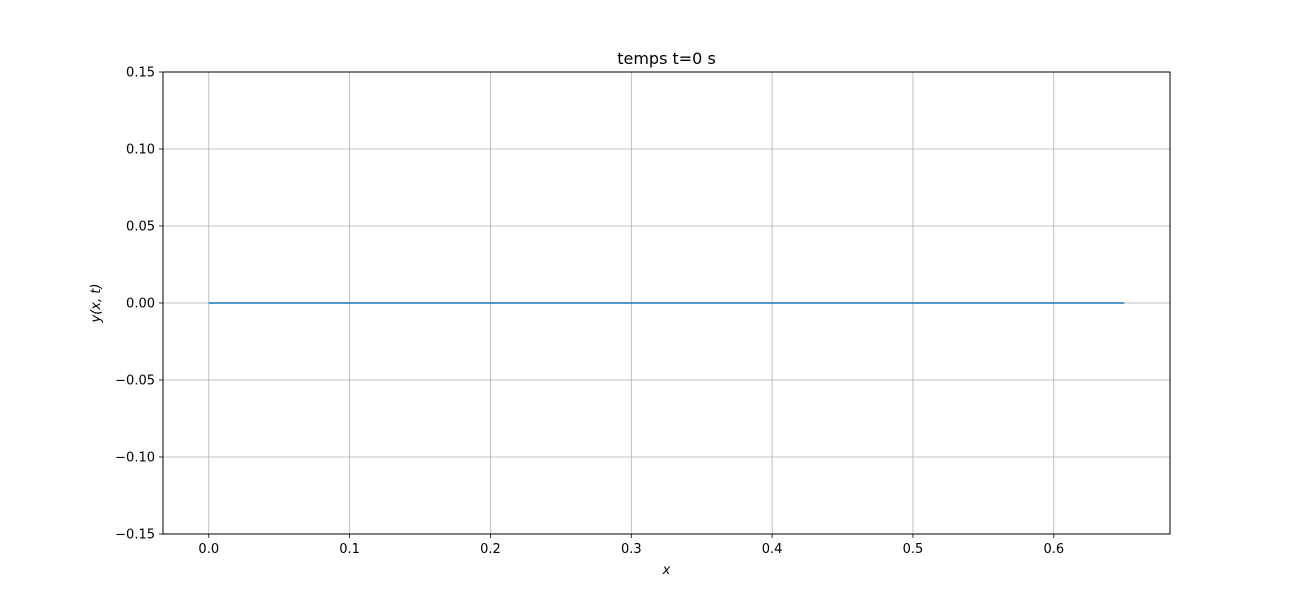 This screenshot has height=600, width=1300. I want to click on y-tick-label: −0.15, so click(135, 535).